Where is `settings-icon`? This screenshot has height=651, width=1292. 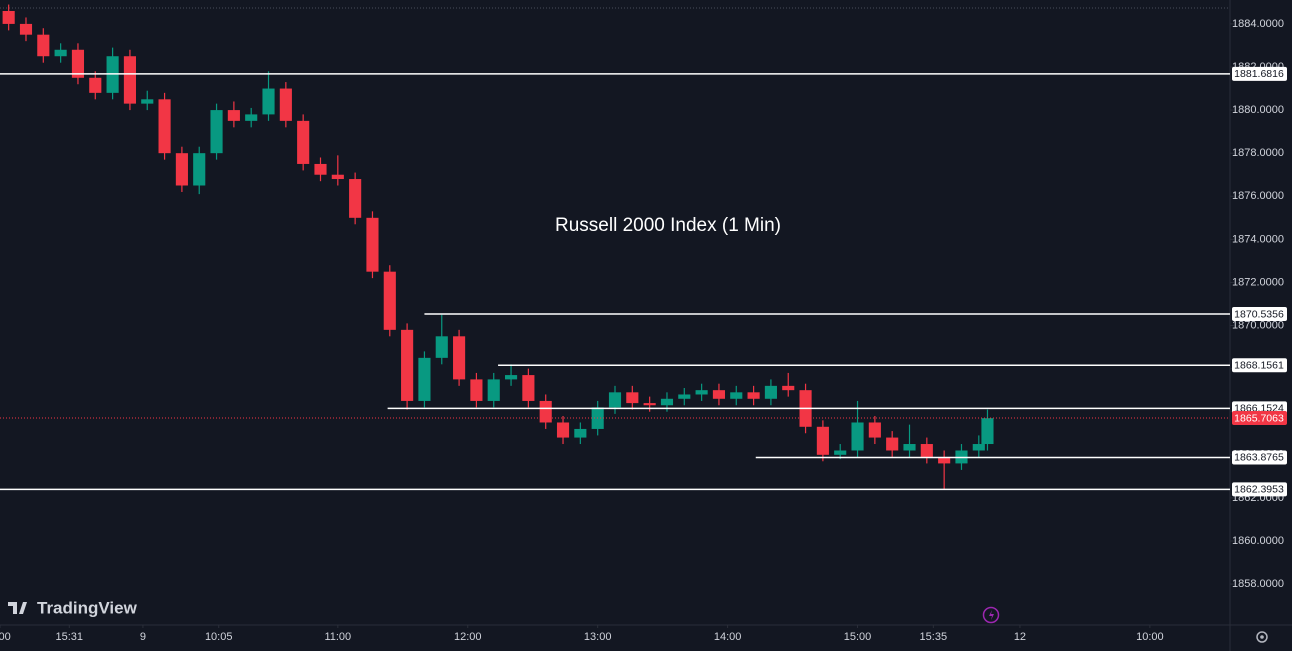 settings-icon is located at coordinates (1262, 637).